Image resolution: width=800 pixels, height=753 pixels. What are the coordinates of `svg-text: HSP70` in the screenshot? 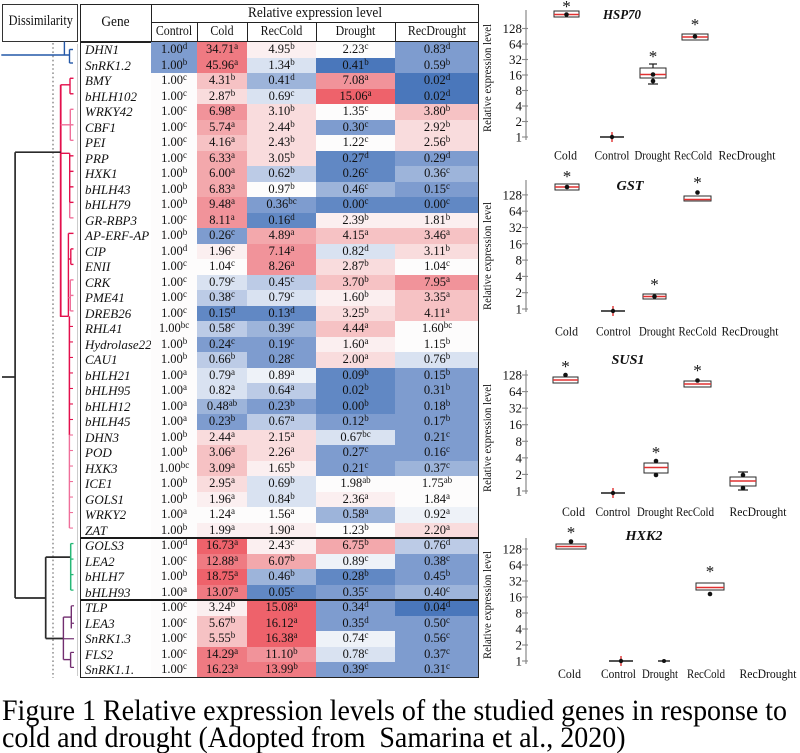 It's located at (621, 15).